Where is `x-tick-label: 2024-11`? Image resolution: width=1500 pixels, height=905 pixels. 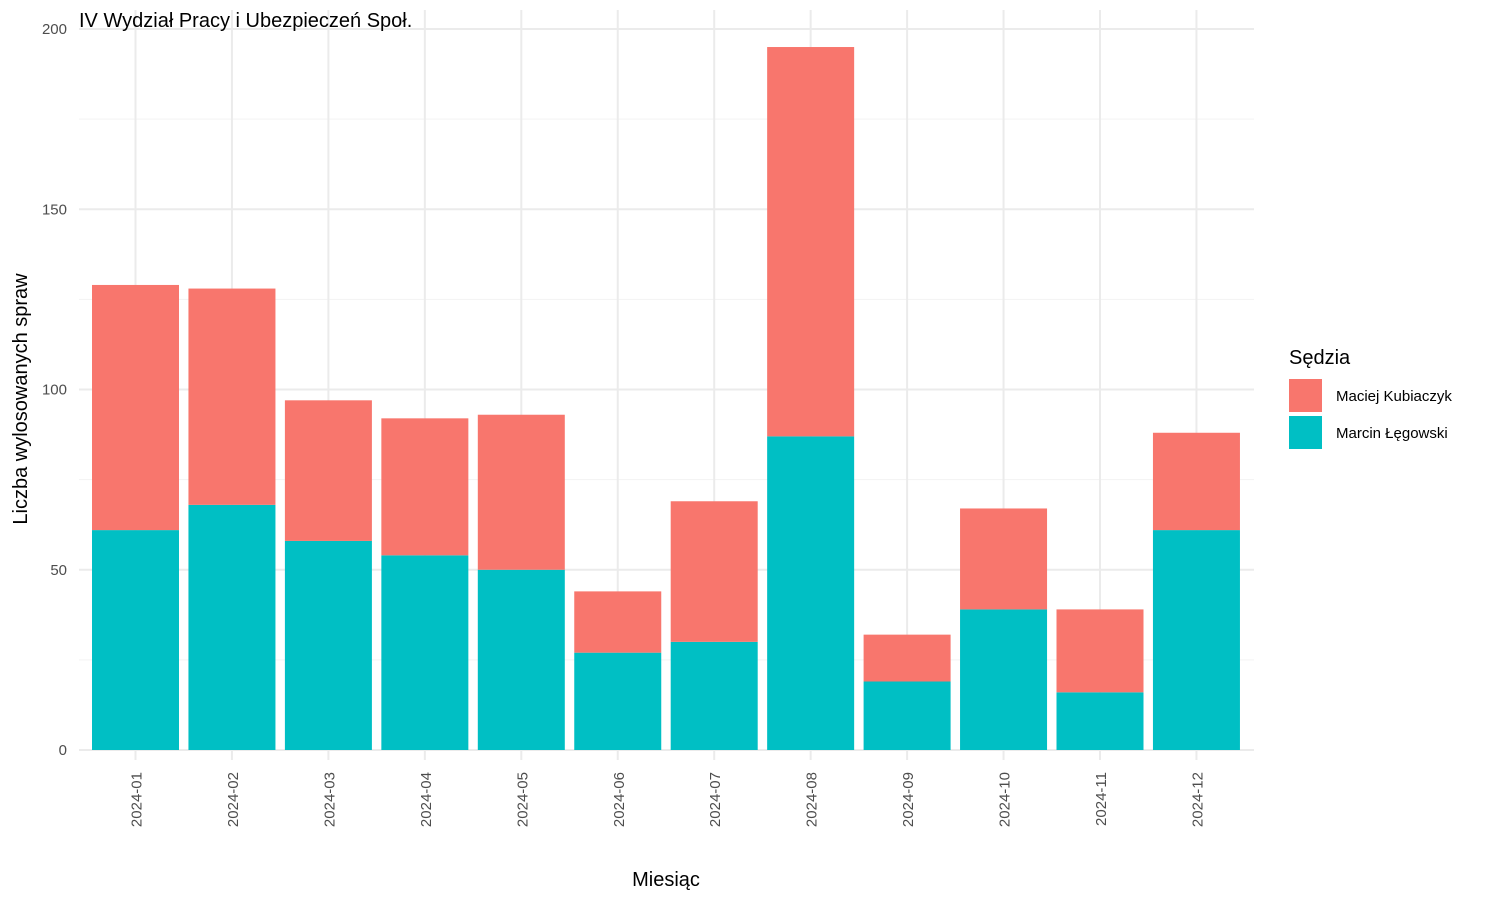
x-tick-label: 2024-11 is located at coordinates (1101, 799).